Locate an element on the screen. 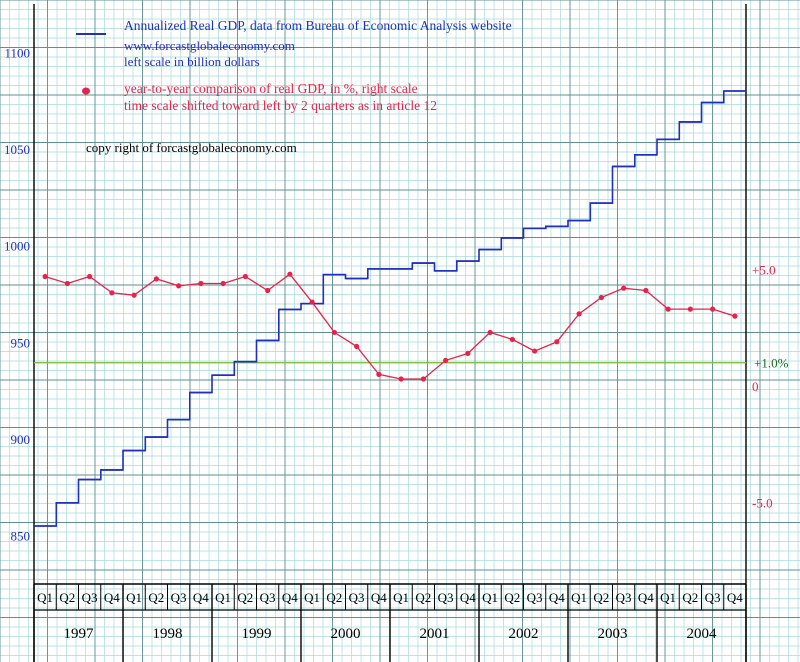 The height and width of the screenshot is (662, 800). year-label: 1999 is located at coordinates (257, 634).